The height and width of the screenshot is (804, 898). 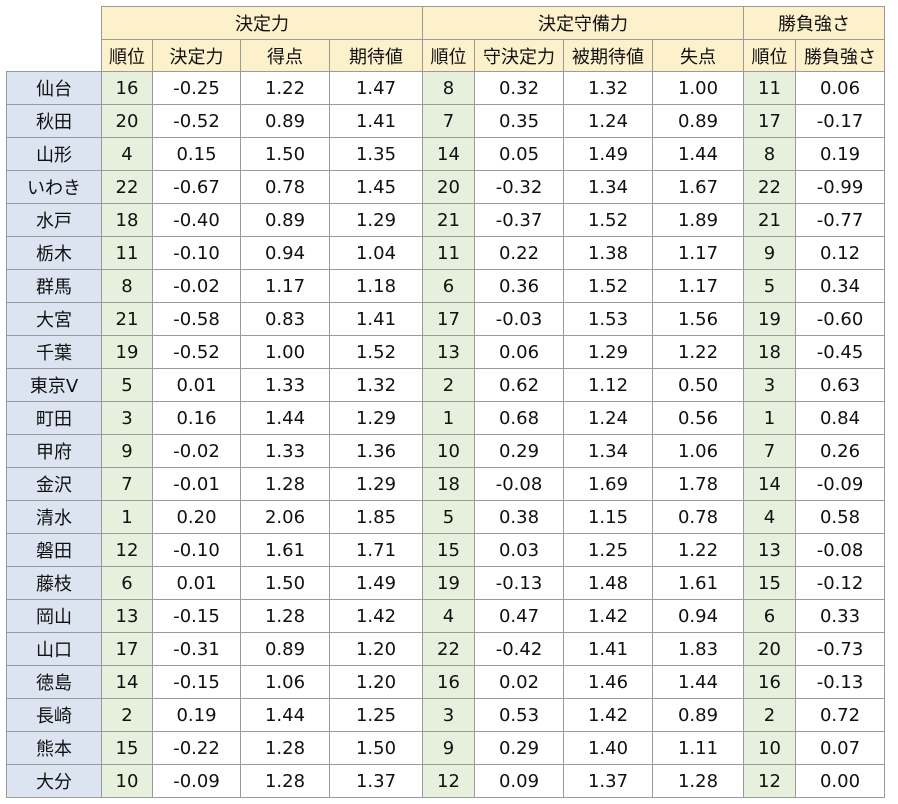 I want to click on value-cell: 0.78, so click(x=698, y=517).